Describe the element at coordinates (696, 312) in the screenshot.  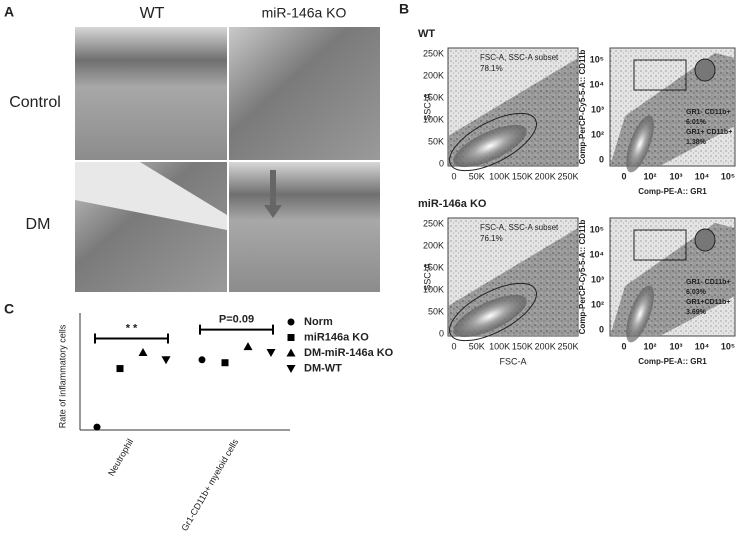
I see `quadrant-text: 3.69%` at that location.